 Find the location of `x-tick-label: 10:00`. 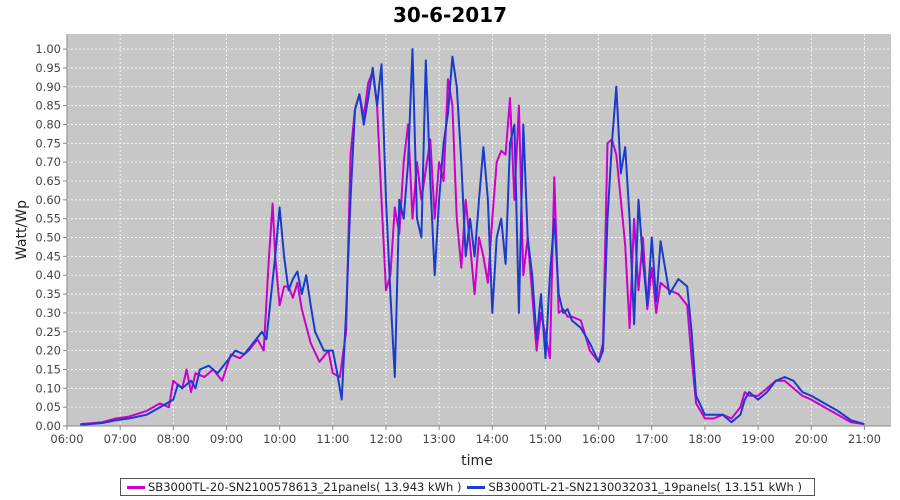

x-tick-label: 10:00 is located at coordinates (279, 439).